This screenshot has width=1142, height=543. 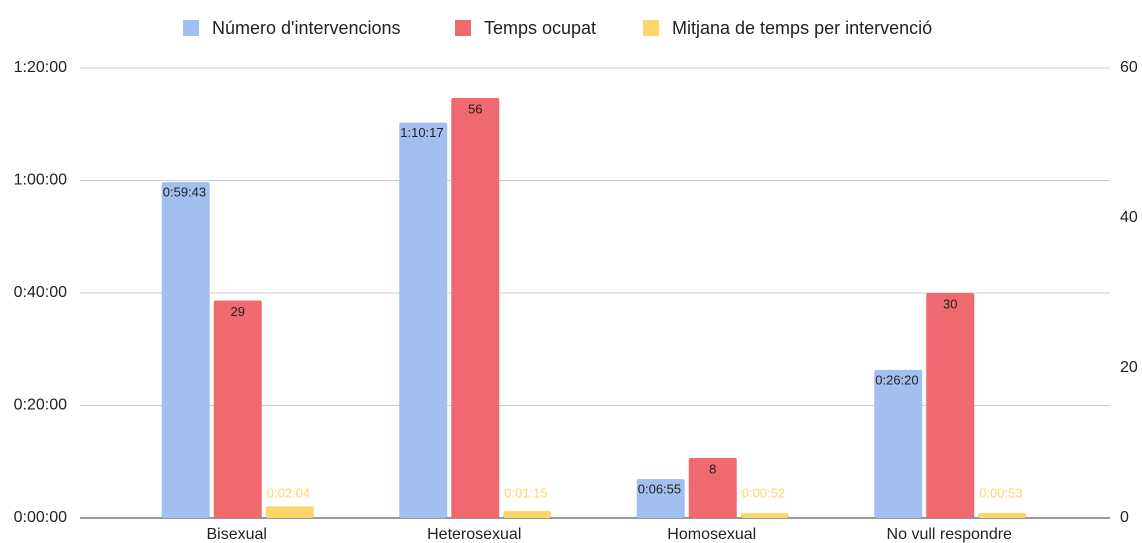 What do you see at coordinates (184, 192) in the screenshot?
I see `data-label: 0:59:43` at bounding box center [184, 192].